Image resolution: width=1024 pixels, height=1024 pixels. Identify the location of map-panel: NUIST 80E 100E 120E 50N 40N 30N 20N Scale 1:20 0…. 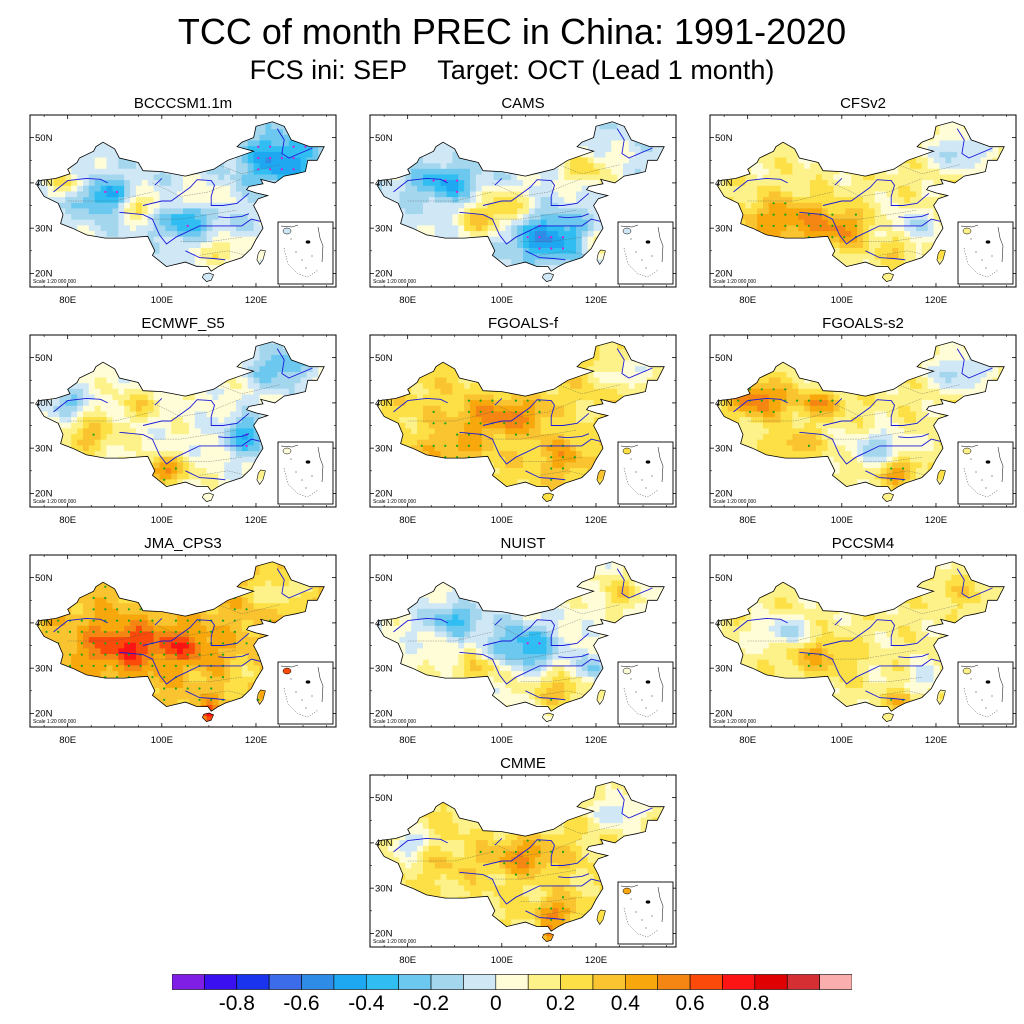
(539, 642).